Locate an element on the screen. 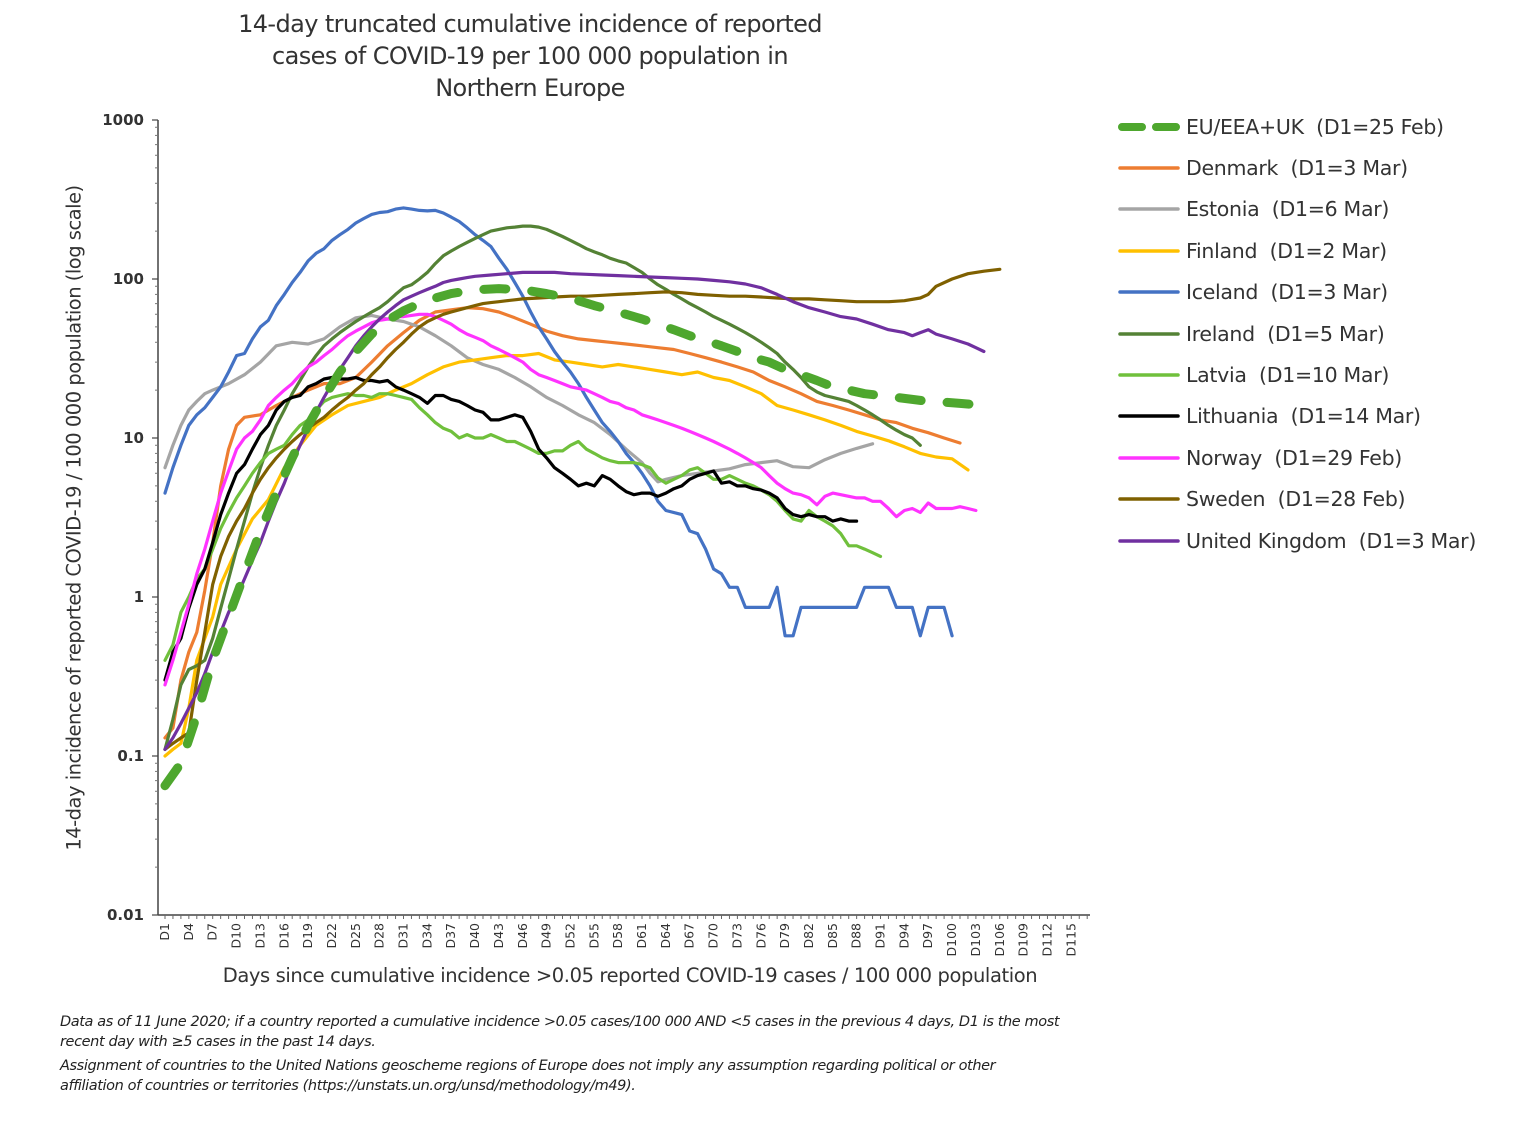 The width and height of the screenshot is (1539, 1125). legend-item-ireland: Ireland (D1=5 Mar) is located at coordinates (1297, 333).